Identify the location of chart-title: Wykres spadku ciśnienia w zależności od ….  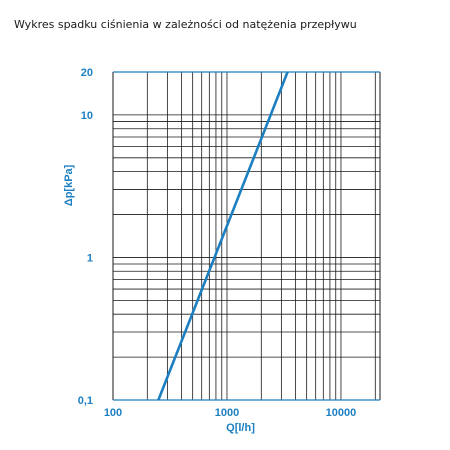
(185, 24).